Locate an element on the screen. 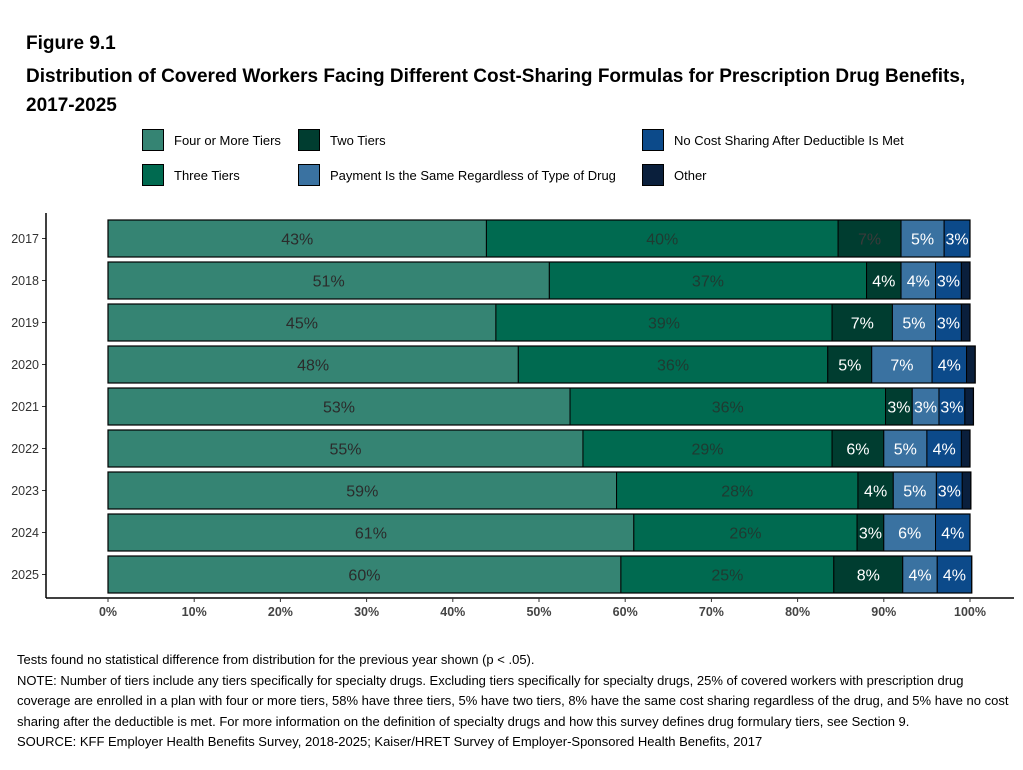 Image resolution: width=1023 pixels, height=770 pixels. data-label: 60% is located at coordinates (364, 576).